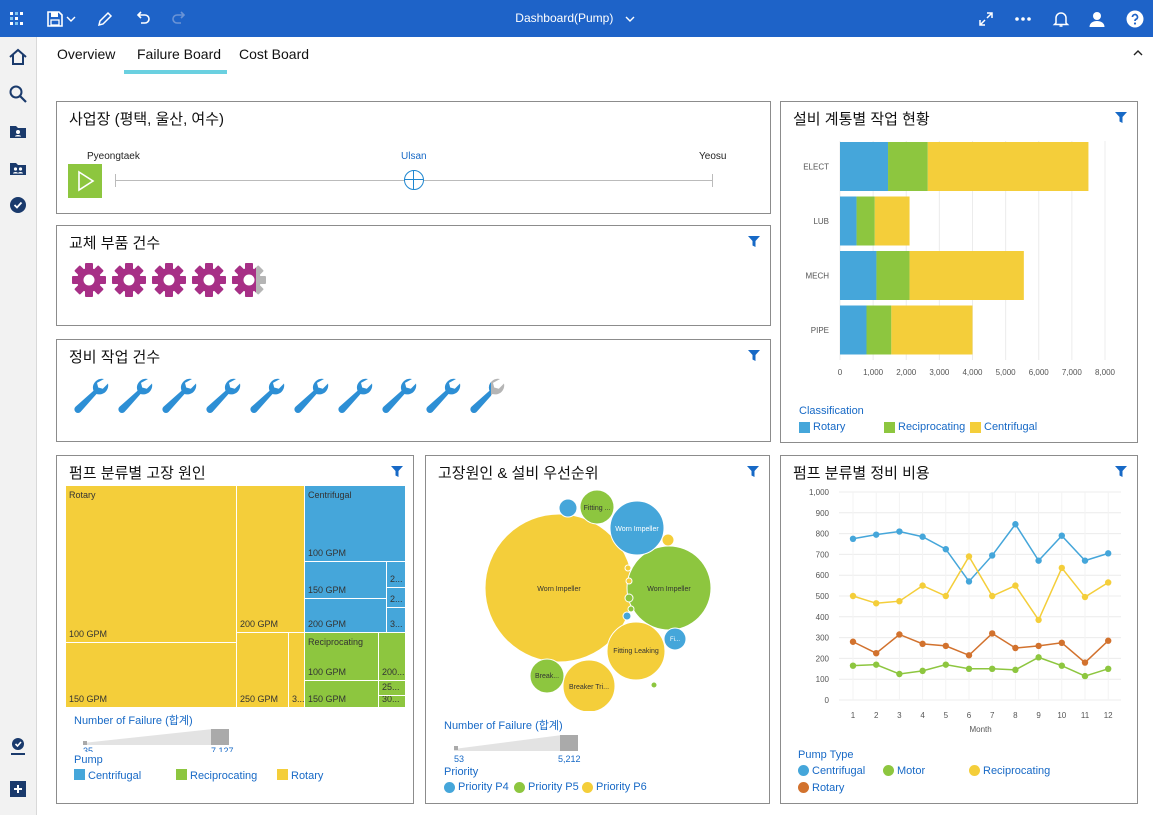 This screenshot has height=815, width=1153. What do you see at coordinates (483, 787) in the screenshot?
I see `legend-label-p4: Priority P4` at bounding box center [483, 787].